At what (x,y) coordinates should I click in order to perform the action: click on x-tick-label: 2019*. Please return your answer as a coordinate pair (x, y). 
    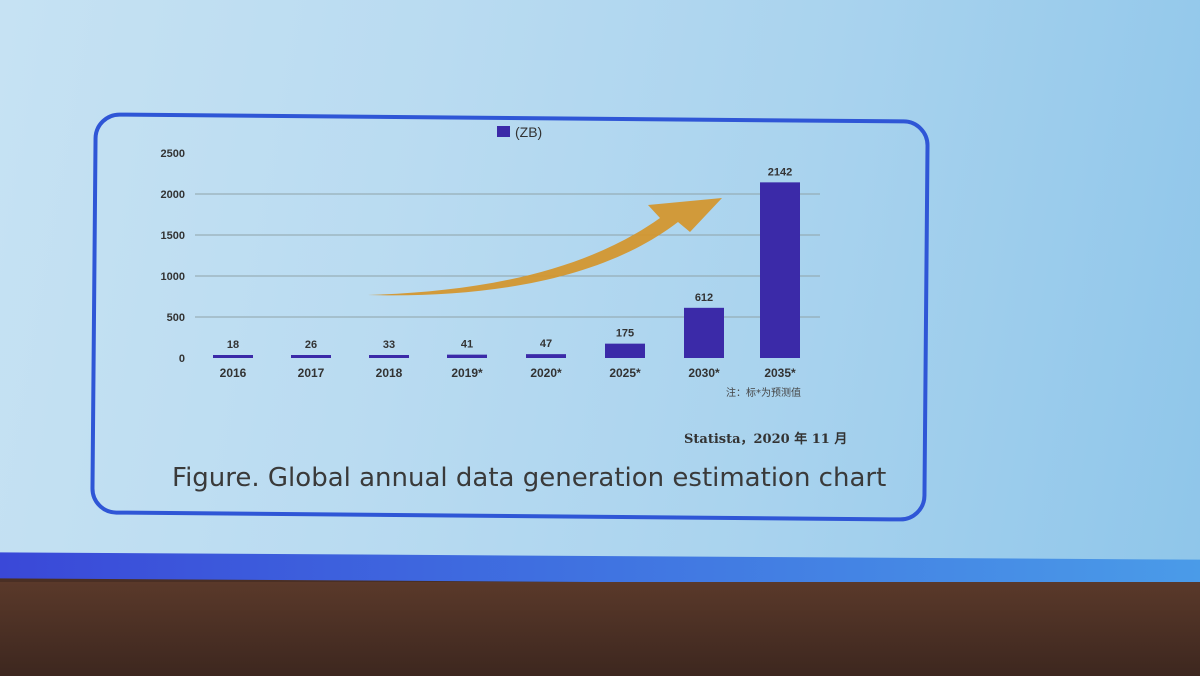
    Looking at the image, I should click on (467, 373).